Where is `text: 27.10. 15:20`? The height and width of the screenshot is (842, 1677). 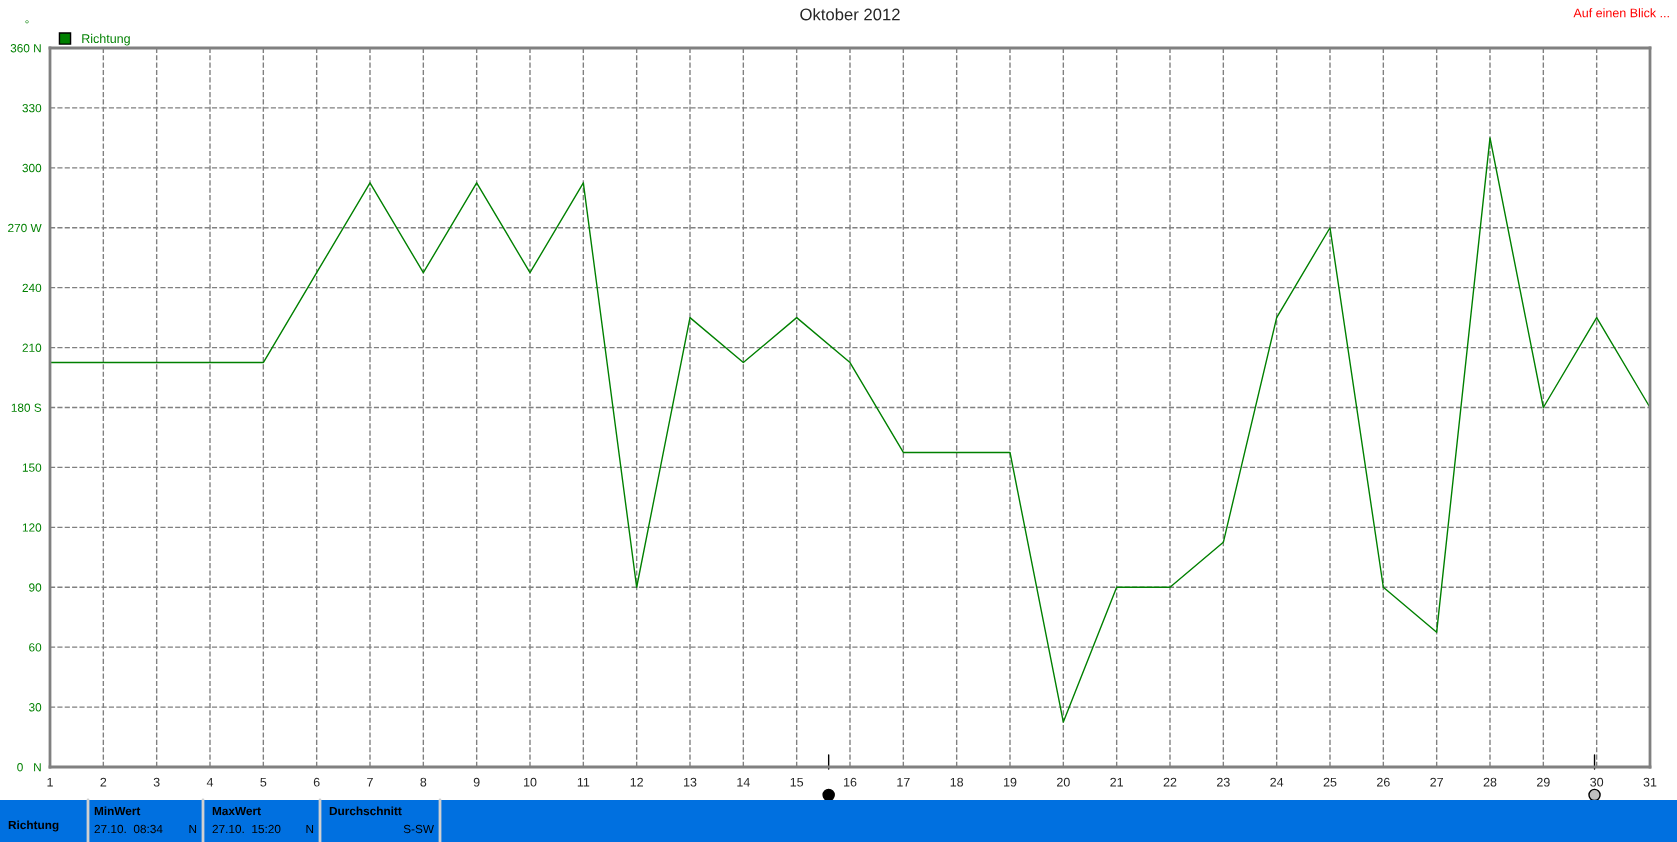 text: 27.10. 15:20 is located at coordinates (246, 829).